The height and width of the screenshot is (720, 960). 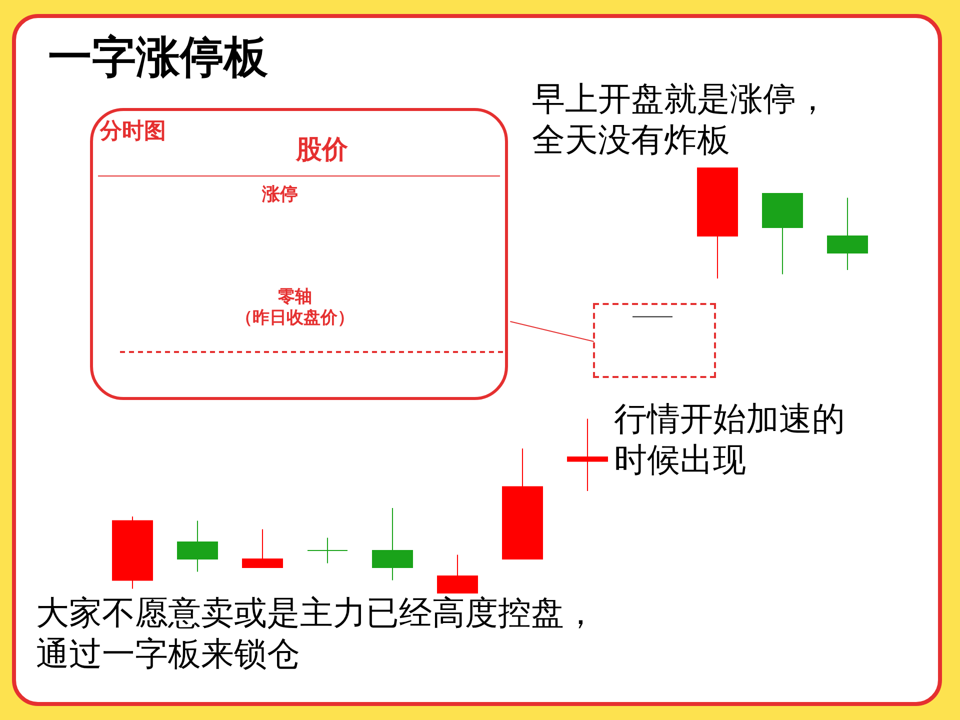 What do you see at coordinates (279, 195) in the screenshot?
I see `annotation: 涨停` at bounding box center [279, 195].